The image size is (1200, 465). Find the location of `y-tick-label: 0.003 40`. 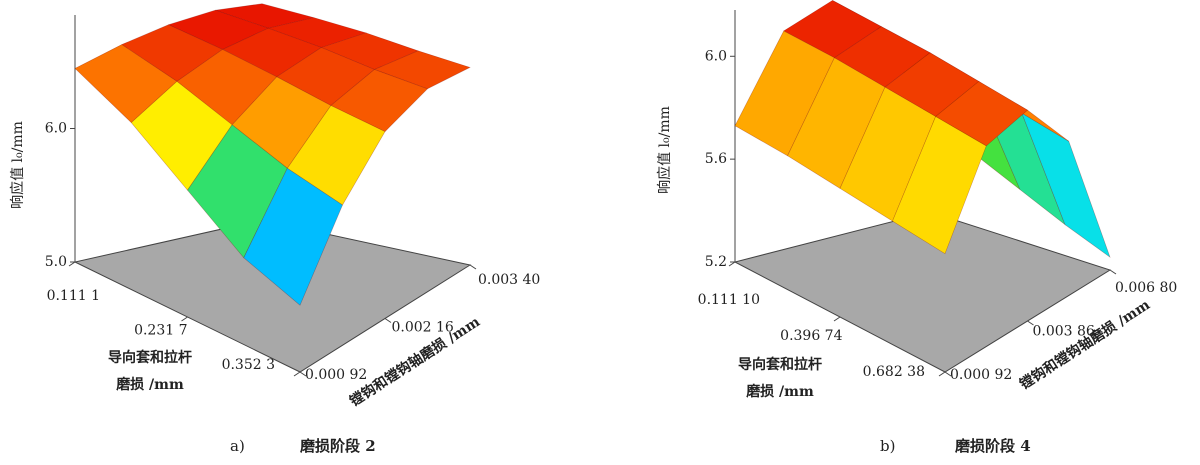

y-tick-label: 0.003 40 is located at coordinates (509, 280).